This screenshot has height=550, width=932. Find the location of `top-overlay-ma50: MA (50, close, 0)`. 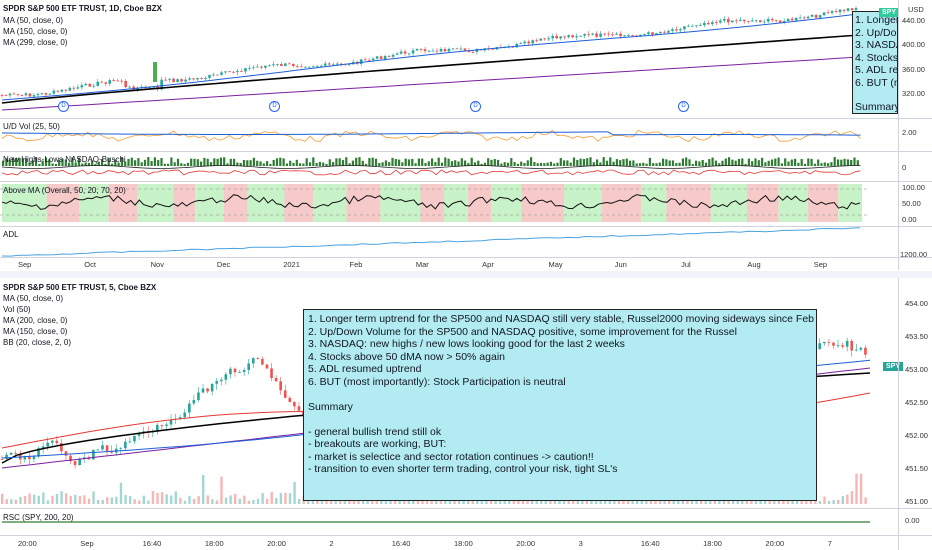

top-overlay-ma50: MA (50, close, 0) is located at coordinates (33, 20).